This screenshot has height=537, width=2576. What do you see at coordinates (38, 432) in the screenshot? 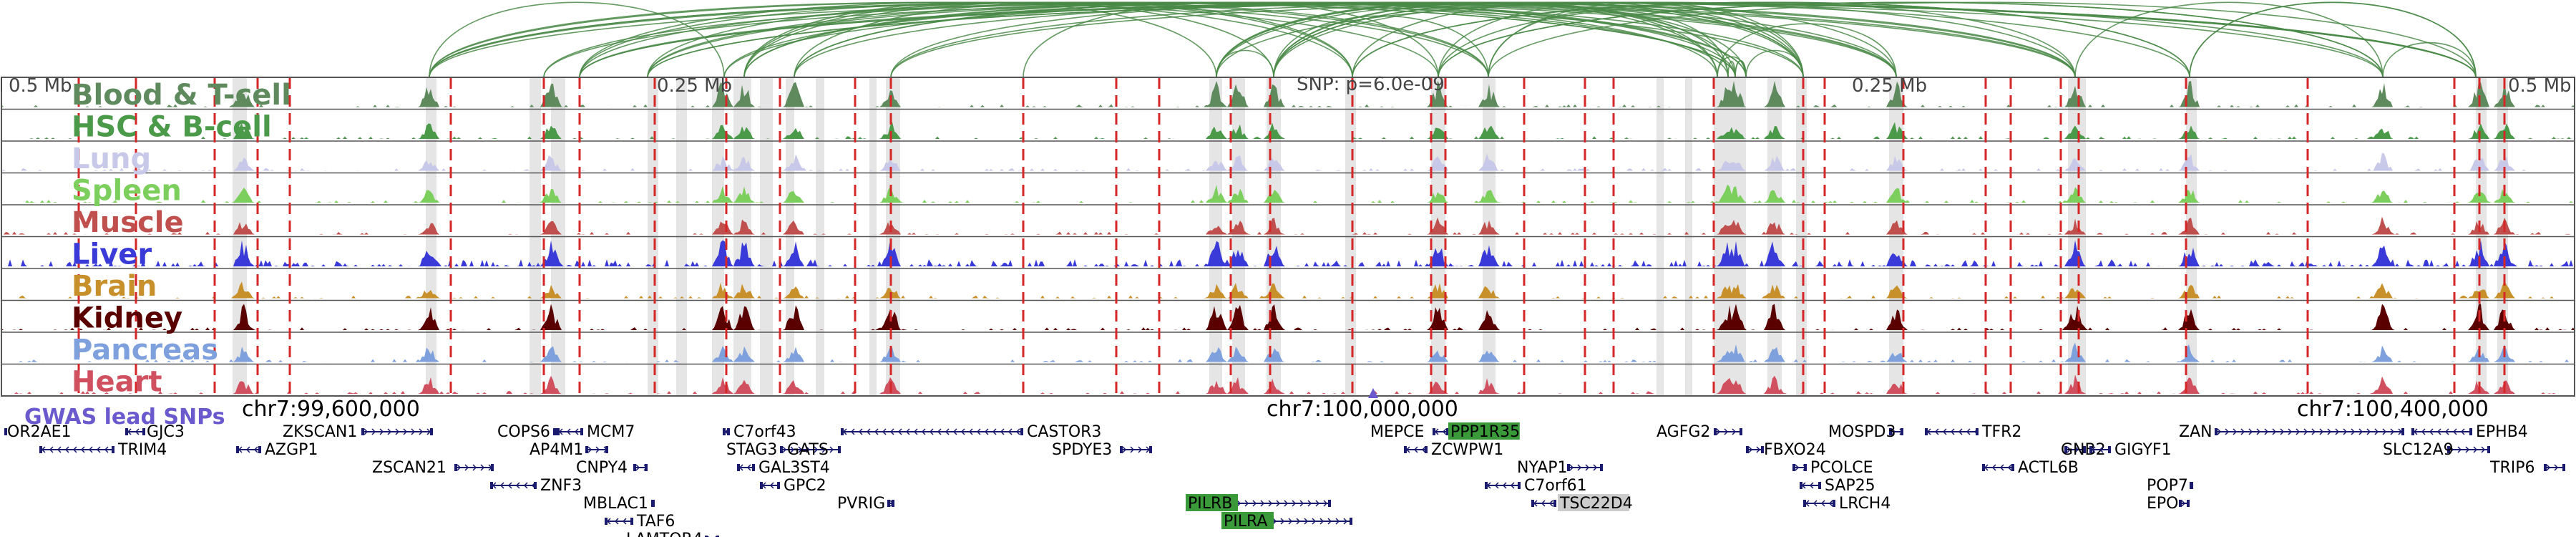
I see `gene-or2ae1: OR2AE1` at bounding box center [38, 432].